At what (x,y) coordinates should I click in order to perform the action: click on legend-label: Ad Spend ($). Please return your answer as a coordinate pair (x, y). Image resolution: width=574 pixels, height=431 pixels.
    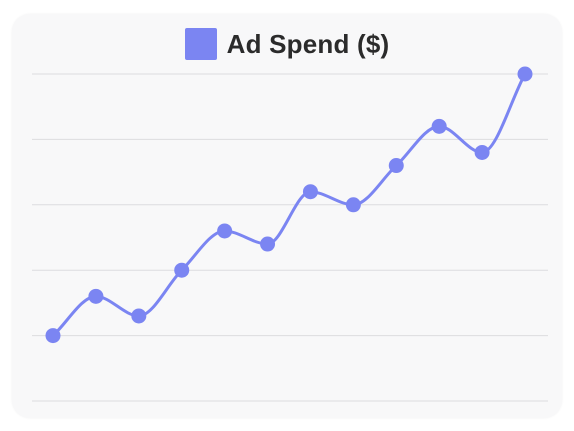
    Looking at the image, I should click on (308, 43).